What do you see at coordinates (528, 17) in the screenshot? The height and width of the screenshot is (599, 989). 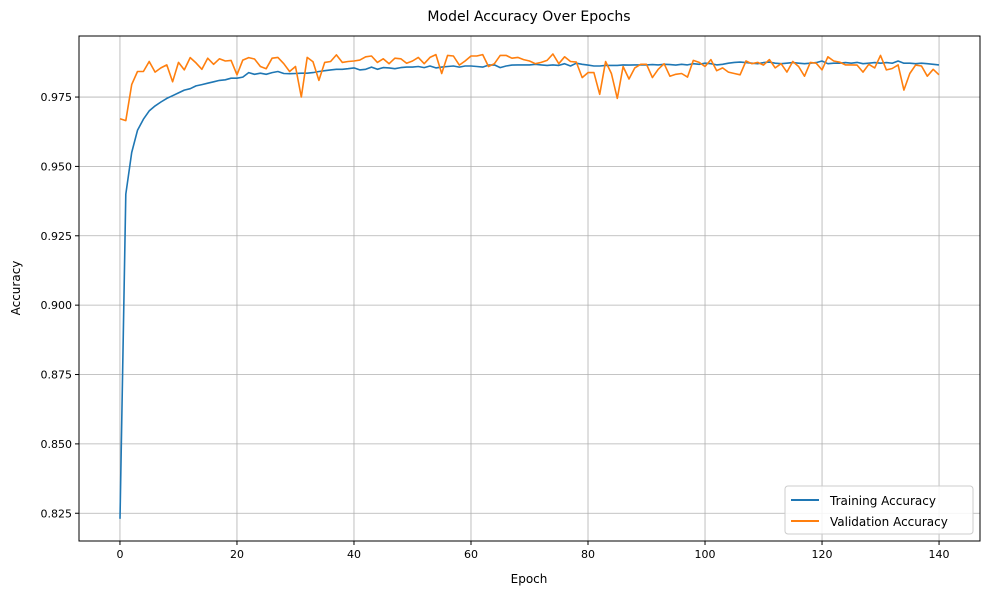 I see `chart-title: Model Accuracy Over Epochs` at bounding box center [528, 17].